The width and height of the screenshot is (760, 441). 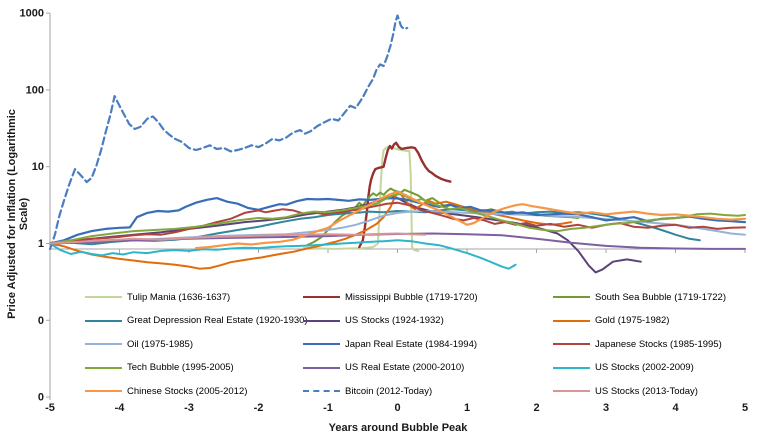 I want to click on legend-label: US Stocks (1924-1932), so click(x=394, y=320).